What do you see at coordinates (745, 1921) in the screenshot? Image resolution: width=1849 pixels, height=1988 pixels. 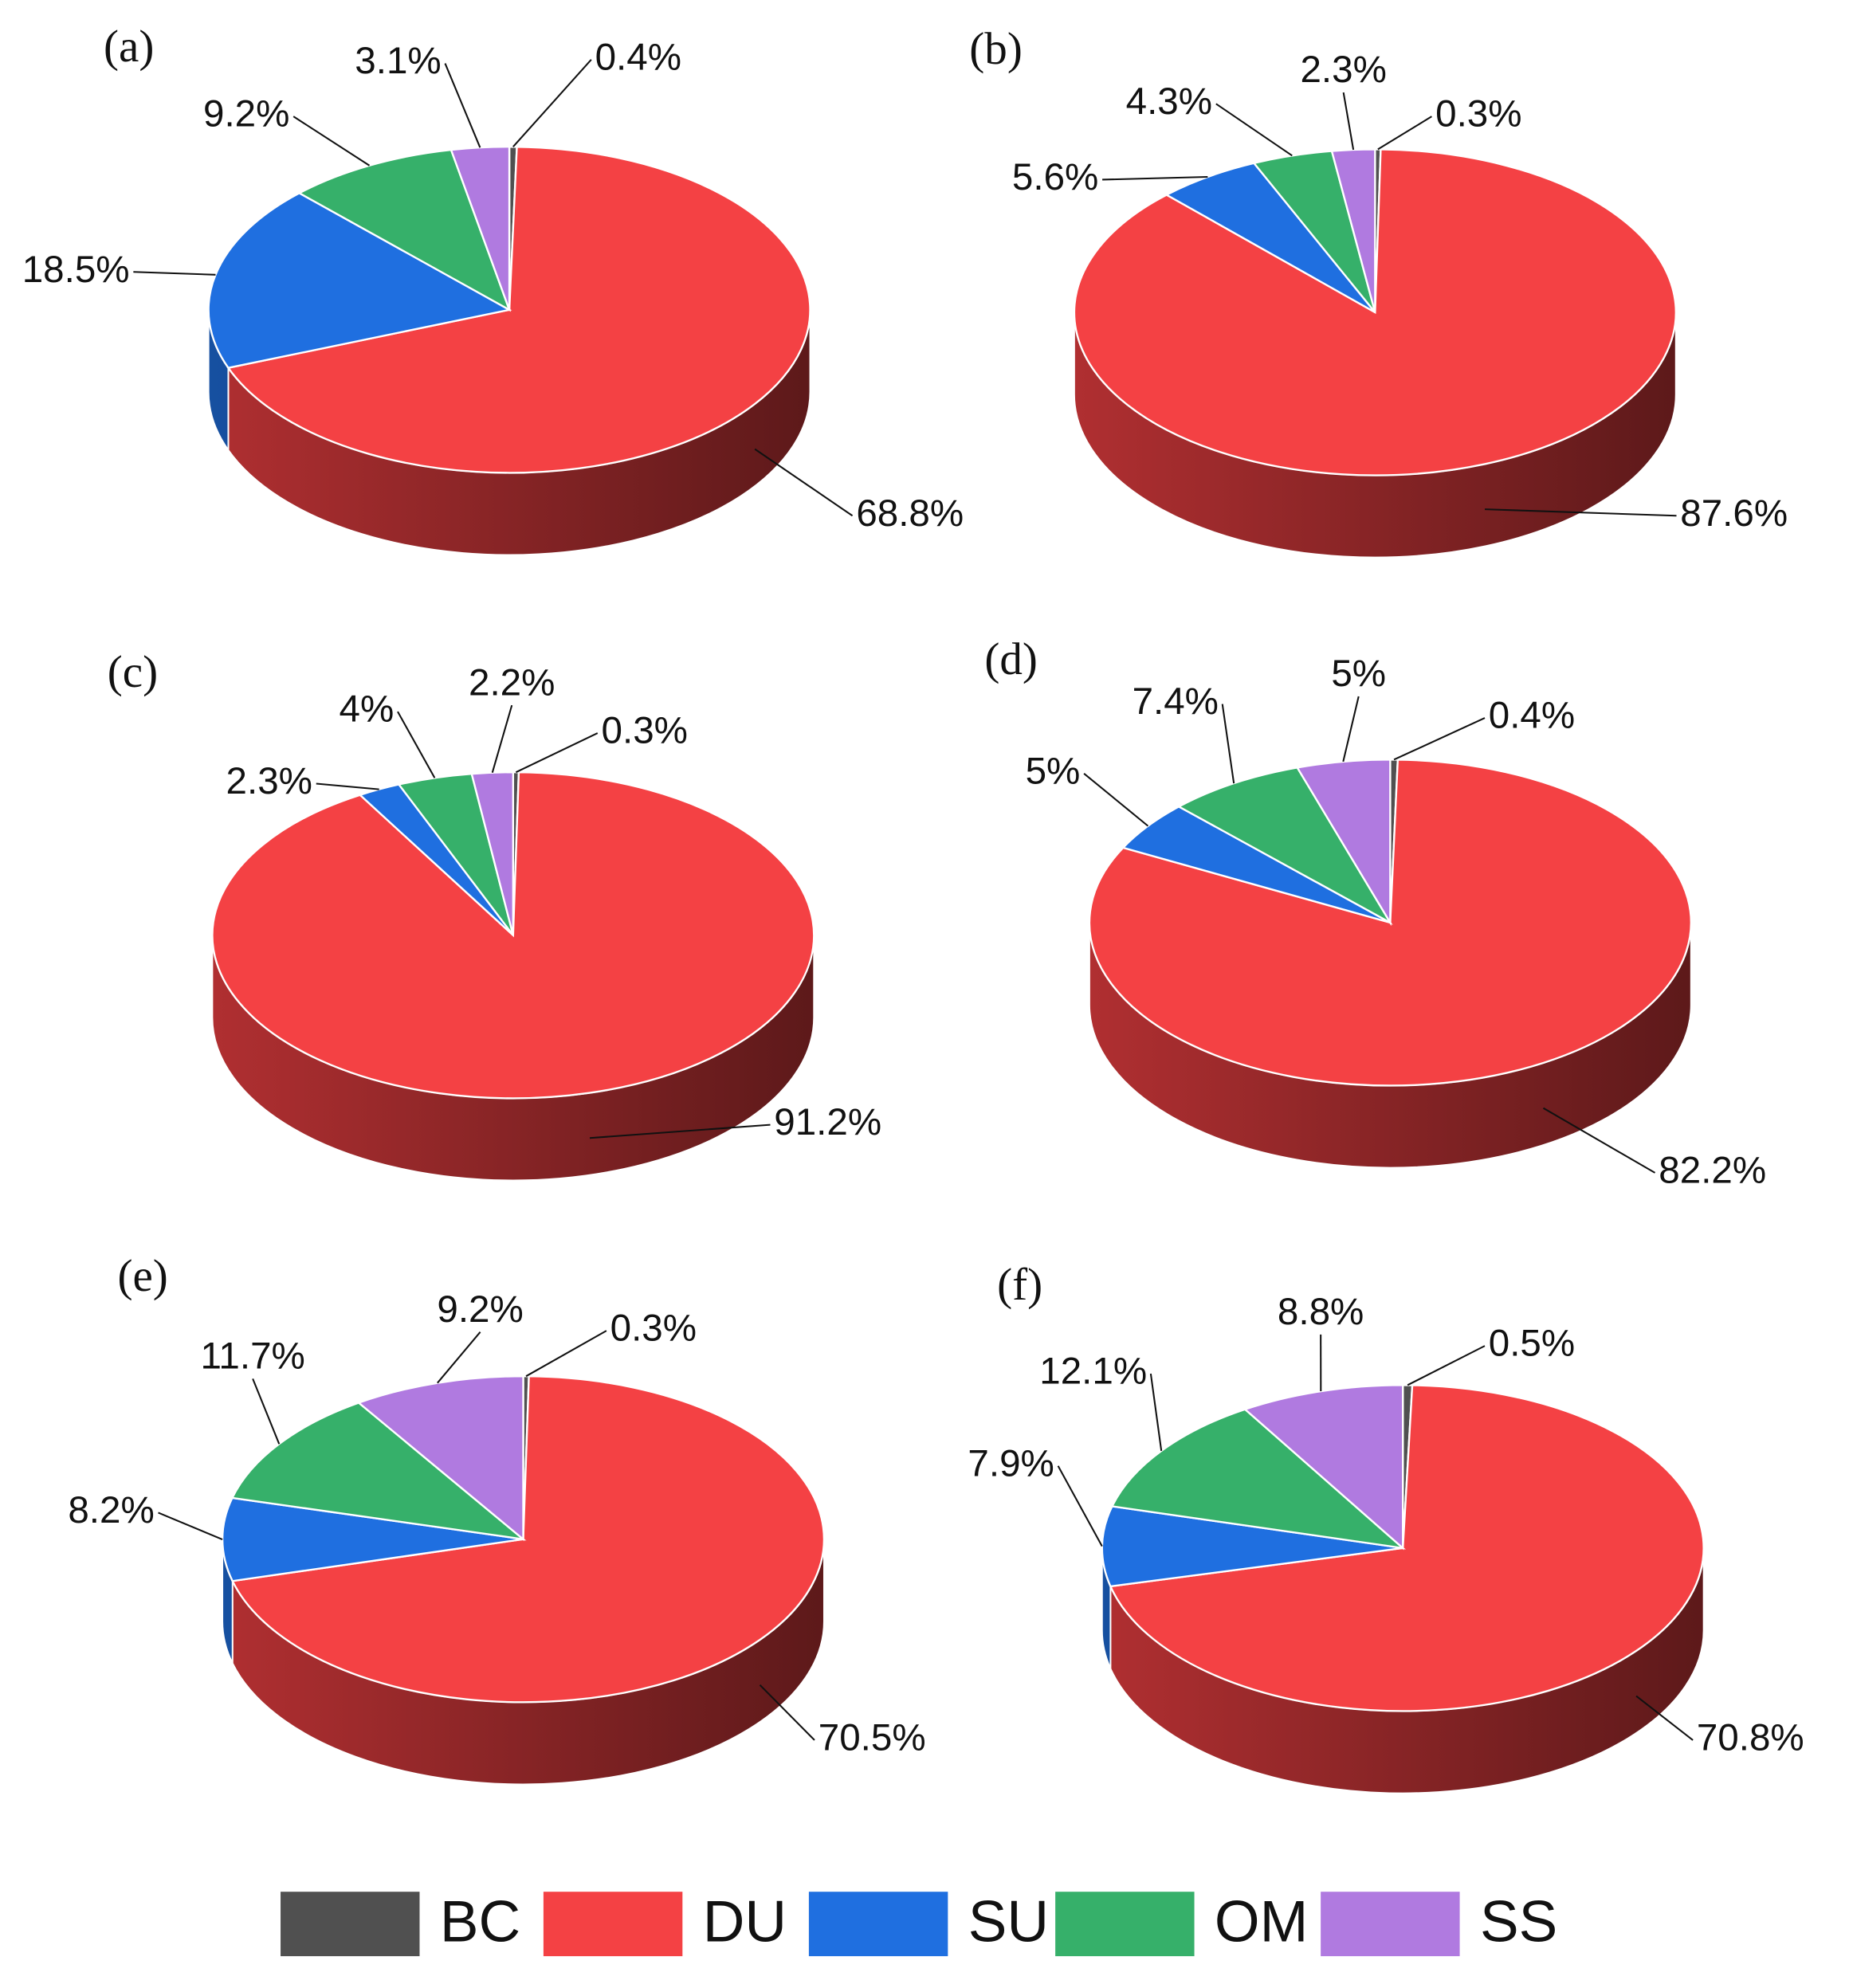 I see `legend-label: DU` at bounding box center [745, 1921].